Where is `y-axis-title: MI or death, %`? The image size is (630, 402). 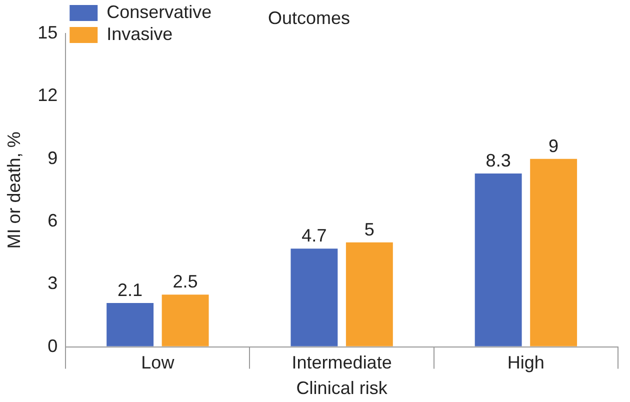
y-axis-title: MI or death, % is located at coordinates (14, 190).